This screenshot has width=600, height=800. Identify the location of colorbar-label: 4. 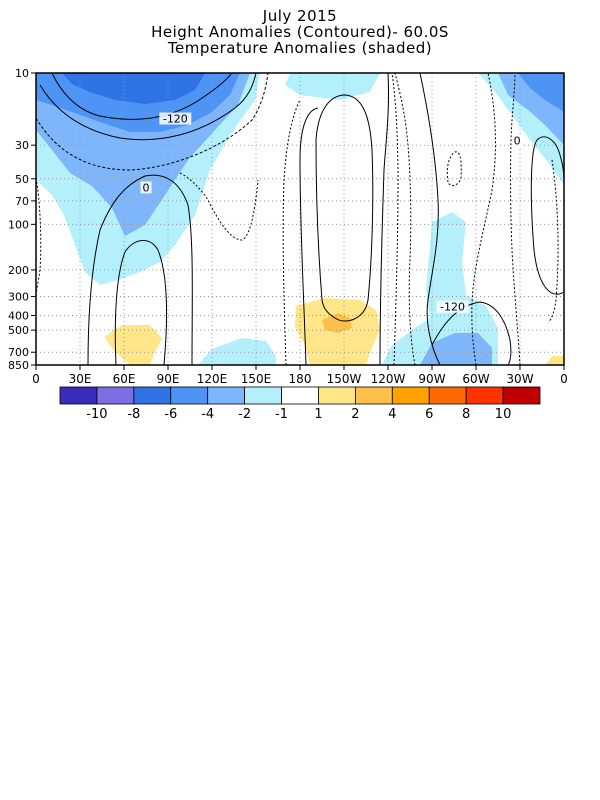
(392, 414).